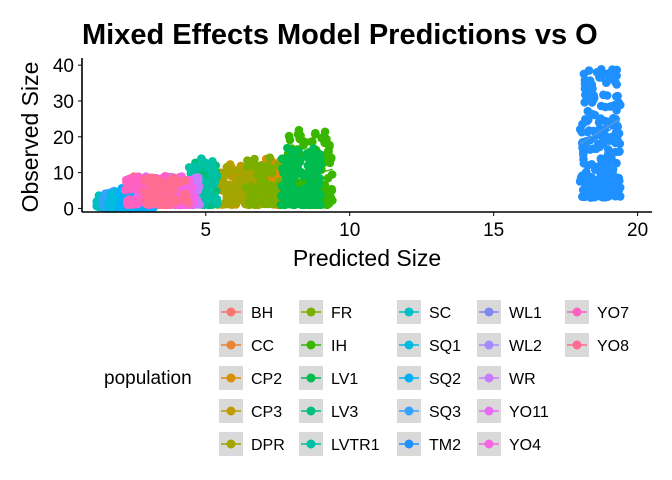 The image size is (672, 480). Describe the element at coordinates (30, 137) in the screenshot. I see `y-axis-title: Observed Size` at that location.